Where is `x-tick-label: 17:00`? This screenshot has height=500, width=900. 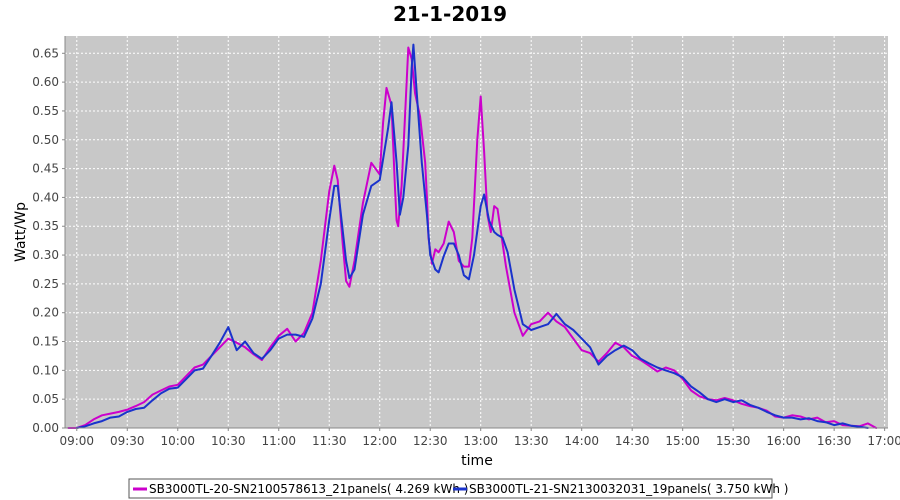 x-tick-label: 17:00 is located at coordinates (883, 441).